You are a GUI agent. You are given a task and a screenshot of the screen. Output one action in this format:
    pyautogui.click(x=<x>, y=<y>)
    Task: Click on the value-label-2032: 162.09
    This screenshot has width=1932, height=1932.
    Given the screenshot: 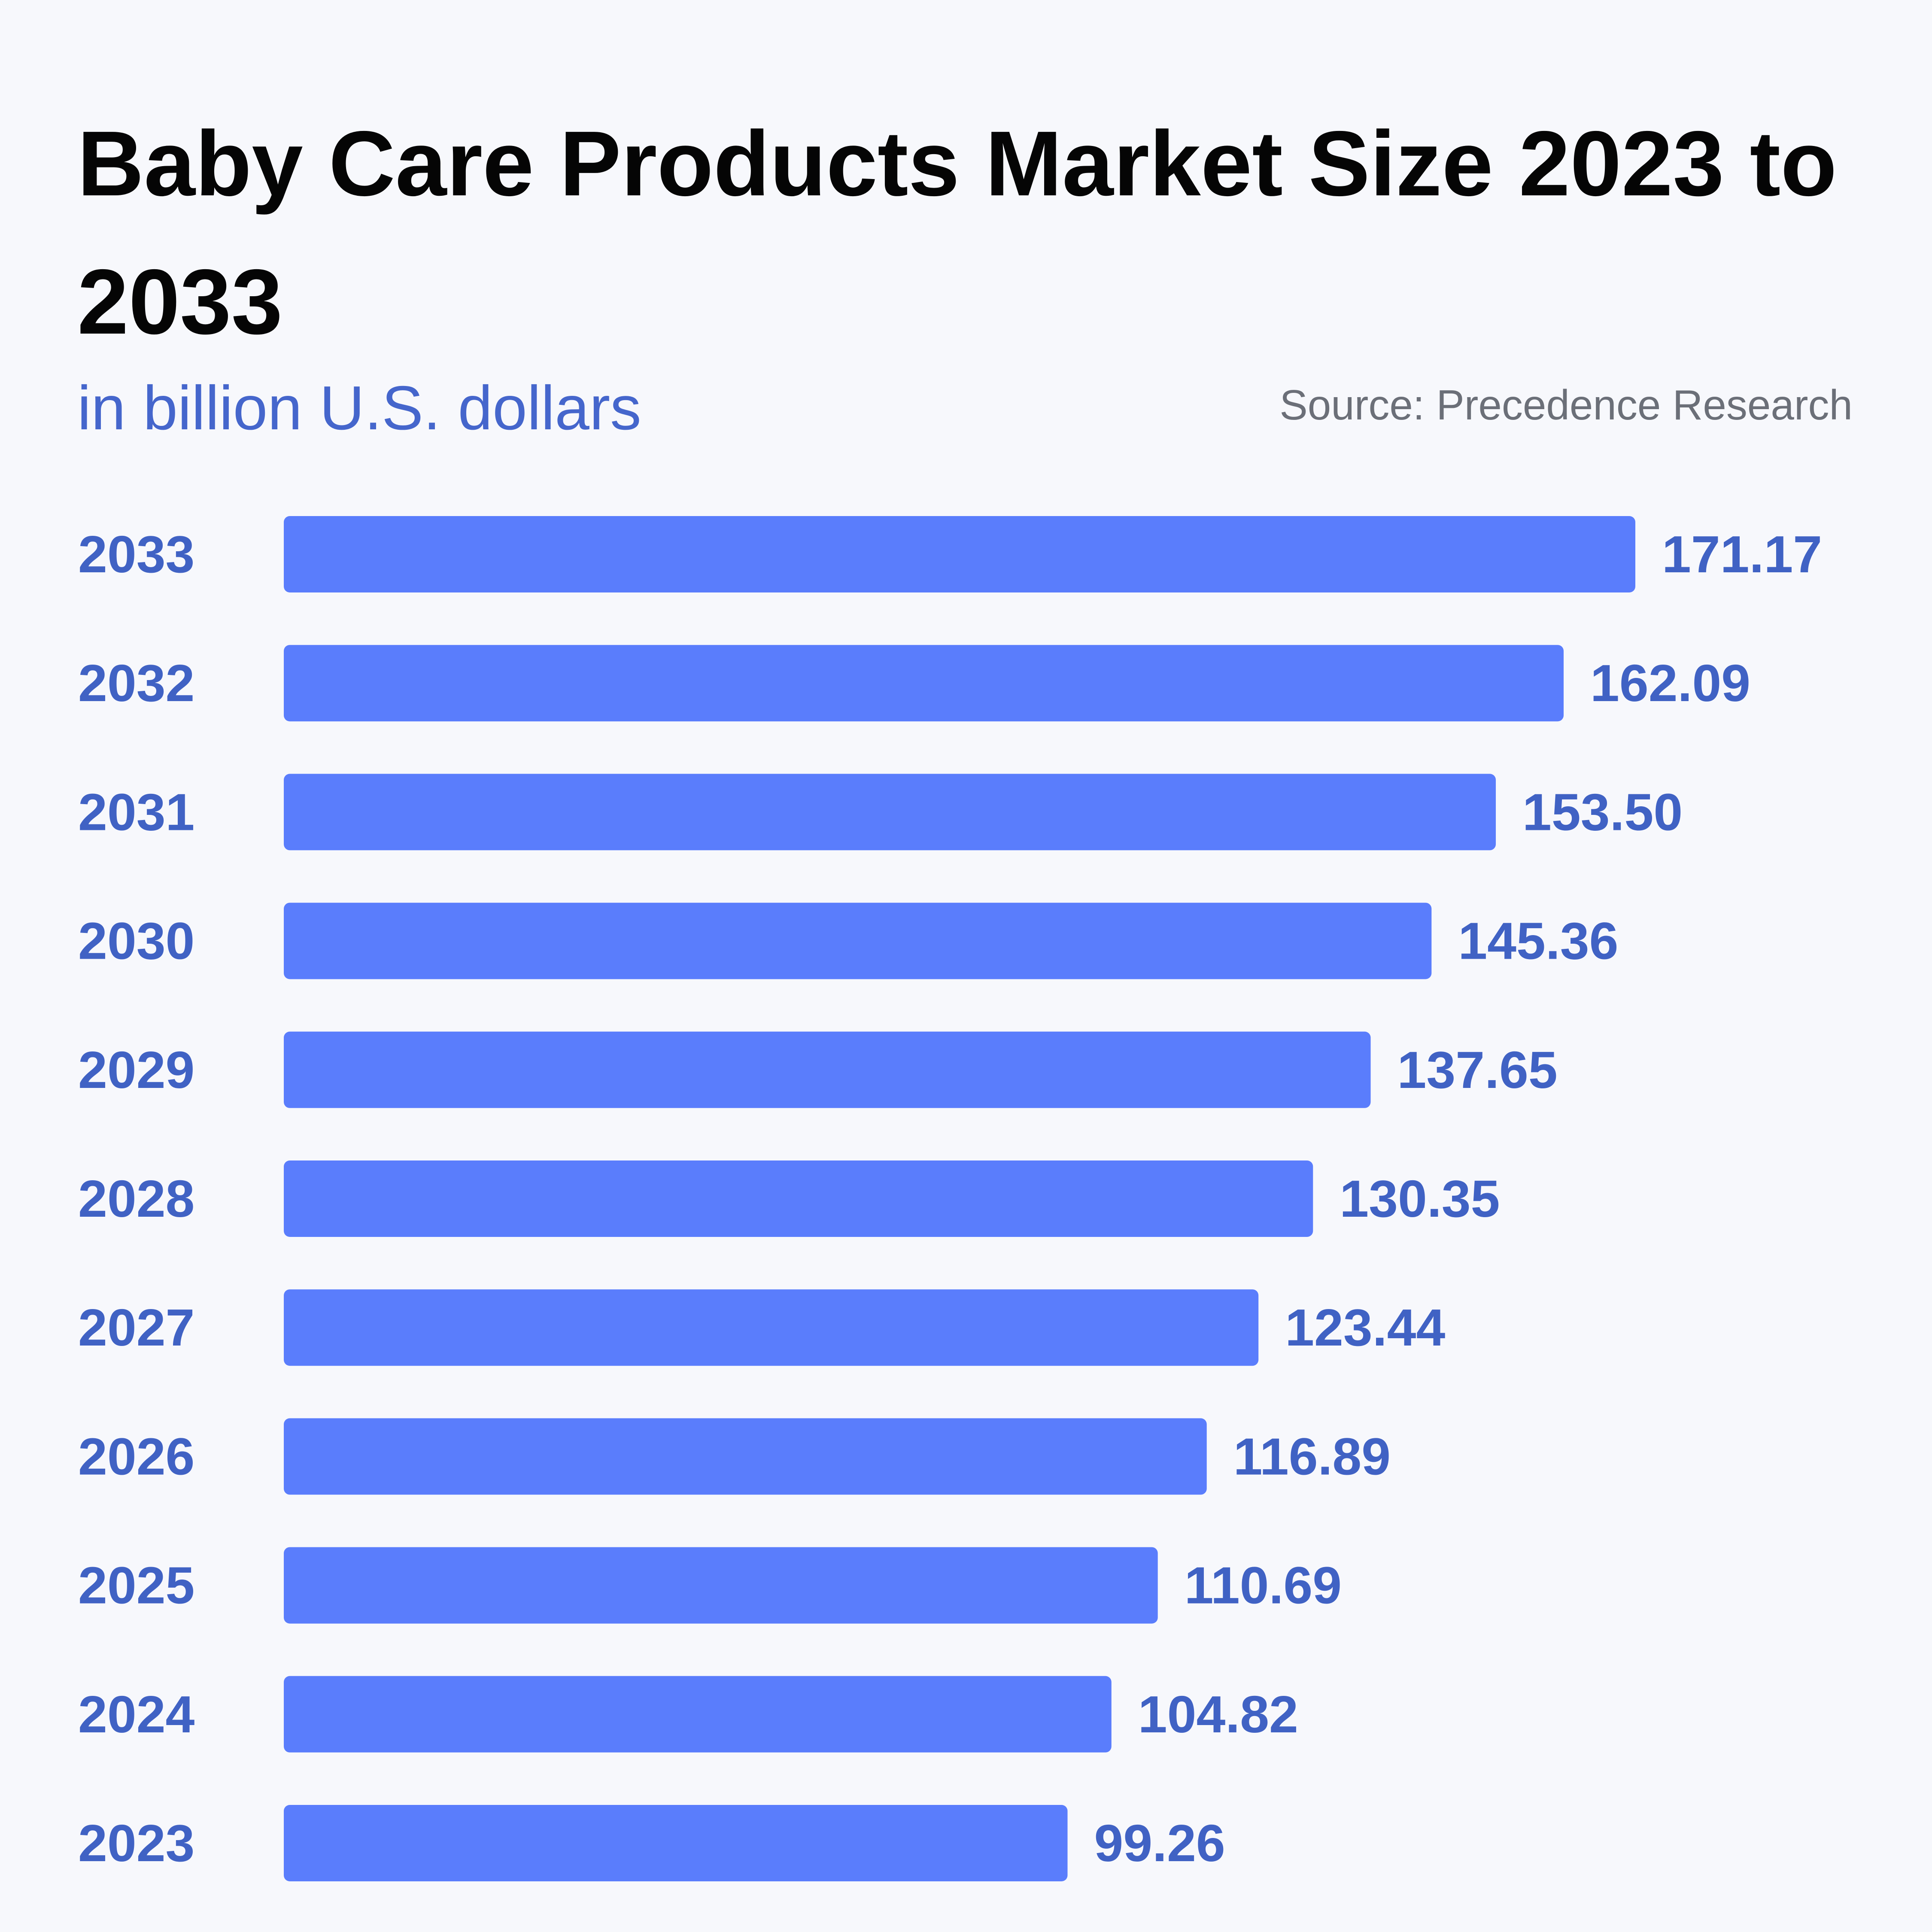 What is the action you would take?
    pyautogui.click(x=1670, y=683)
    